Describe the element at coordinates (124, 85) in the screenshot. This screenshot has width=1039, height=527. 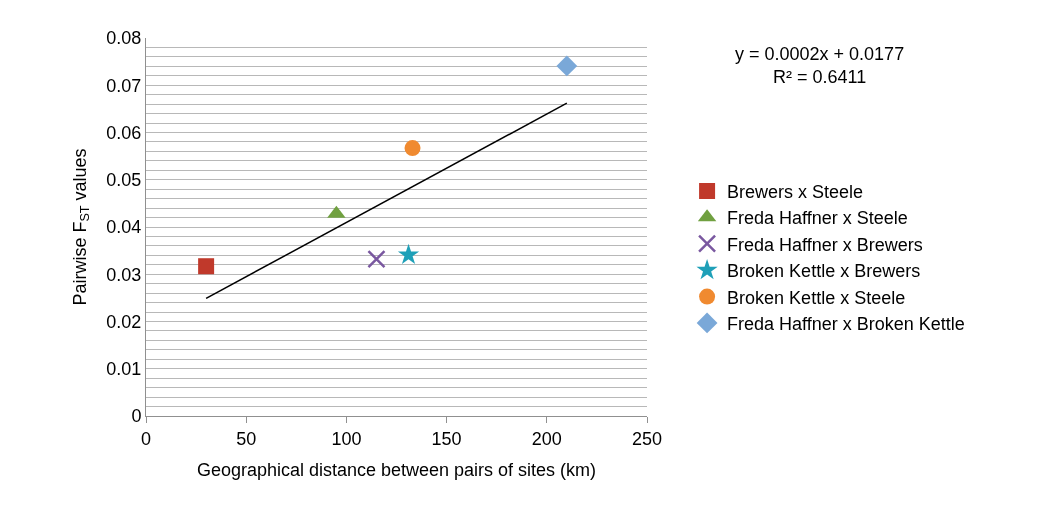
I see `y-tick-label: 0.07` at that location.